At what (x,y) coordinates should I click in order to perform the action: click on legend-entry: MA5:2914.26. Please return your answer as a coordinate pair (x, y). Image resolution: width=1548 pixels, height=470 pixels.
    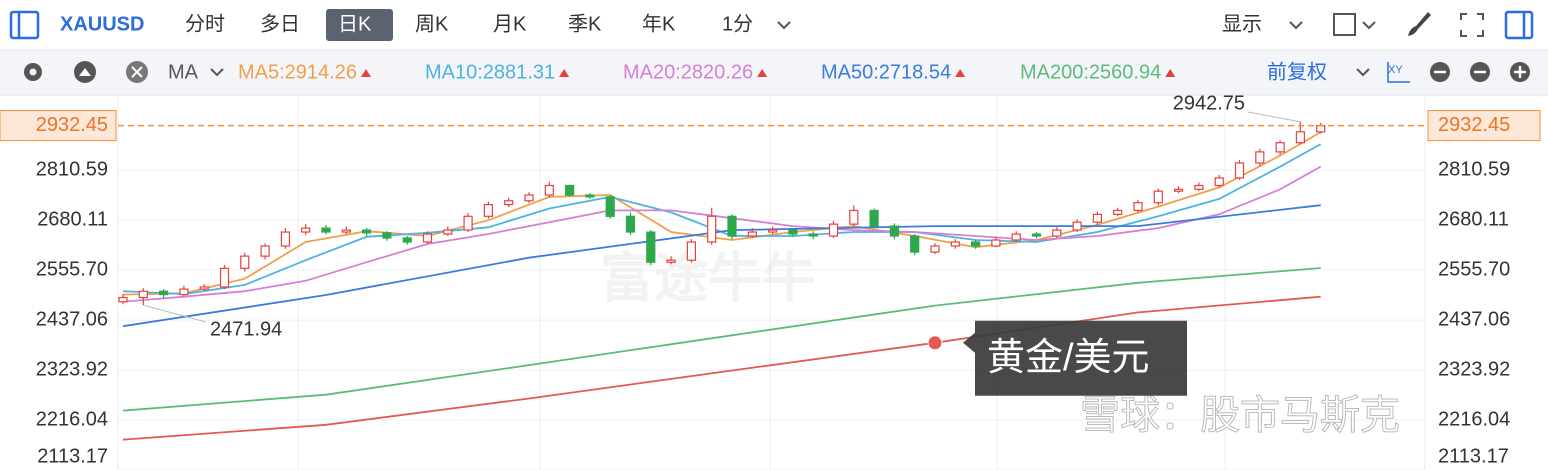
    Looking at the image, I should click on (297, 72).